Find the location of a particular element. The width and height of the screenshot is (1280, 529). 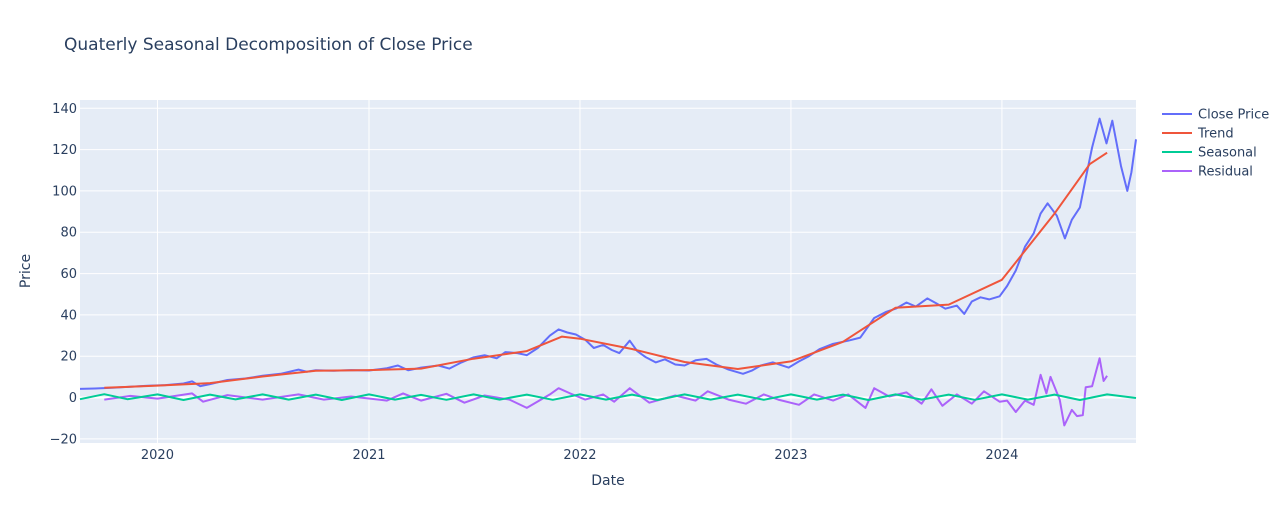

series-line-seasonal is located at coordinates (608, 397).